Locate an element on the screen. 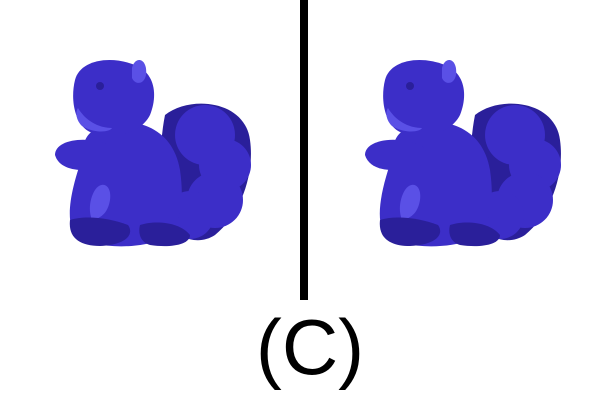 The image size is (610, 400). vertical-divider is located at coordinates (304, 150).